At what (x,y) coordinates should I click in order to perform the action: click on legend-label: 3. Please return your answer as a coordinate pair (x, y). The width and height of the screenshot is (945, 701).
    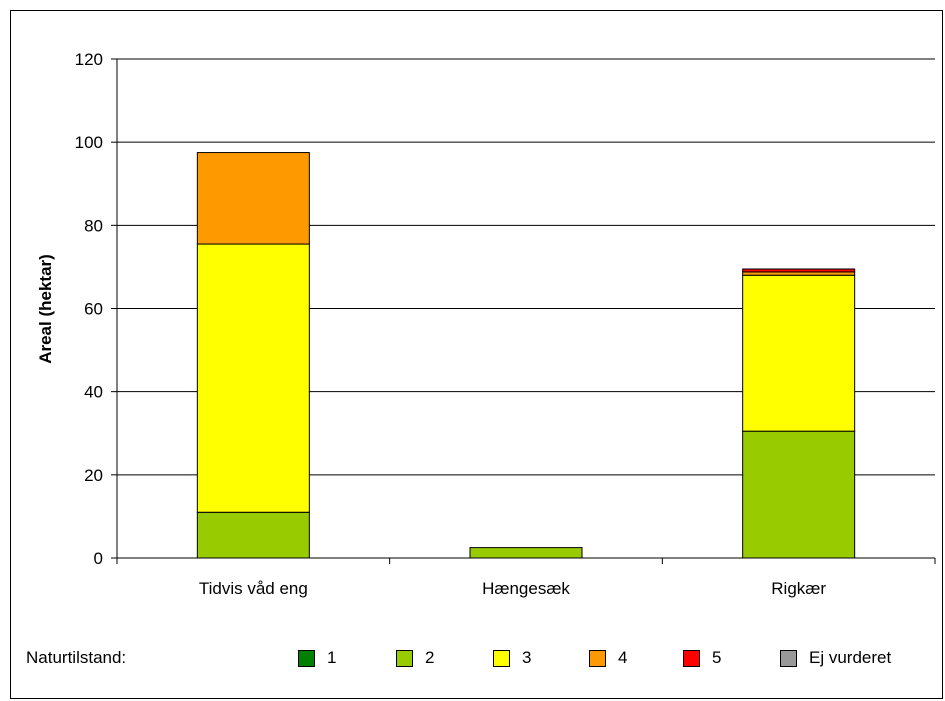
    Looking at the image, I should click on (527, 657).